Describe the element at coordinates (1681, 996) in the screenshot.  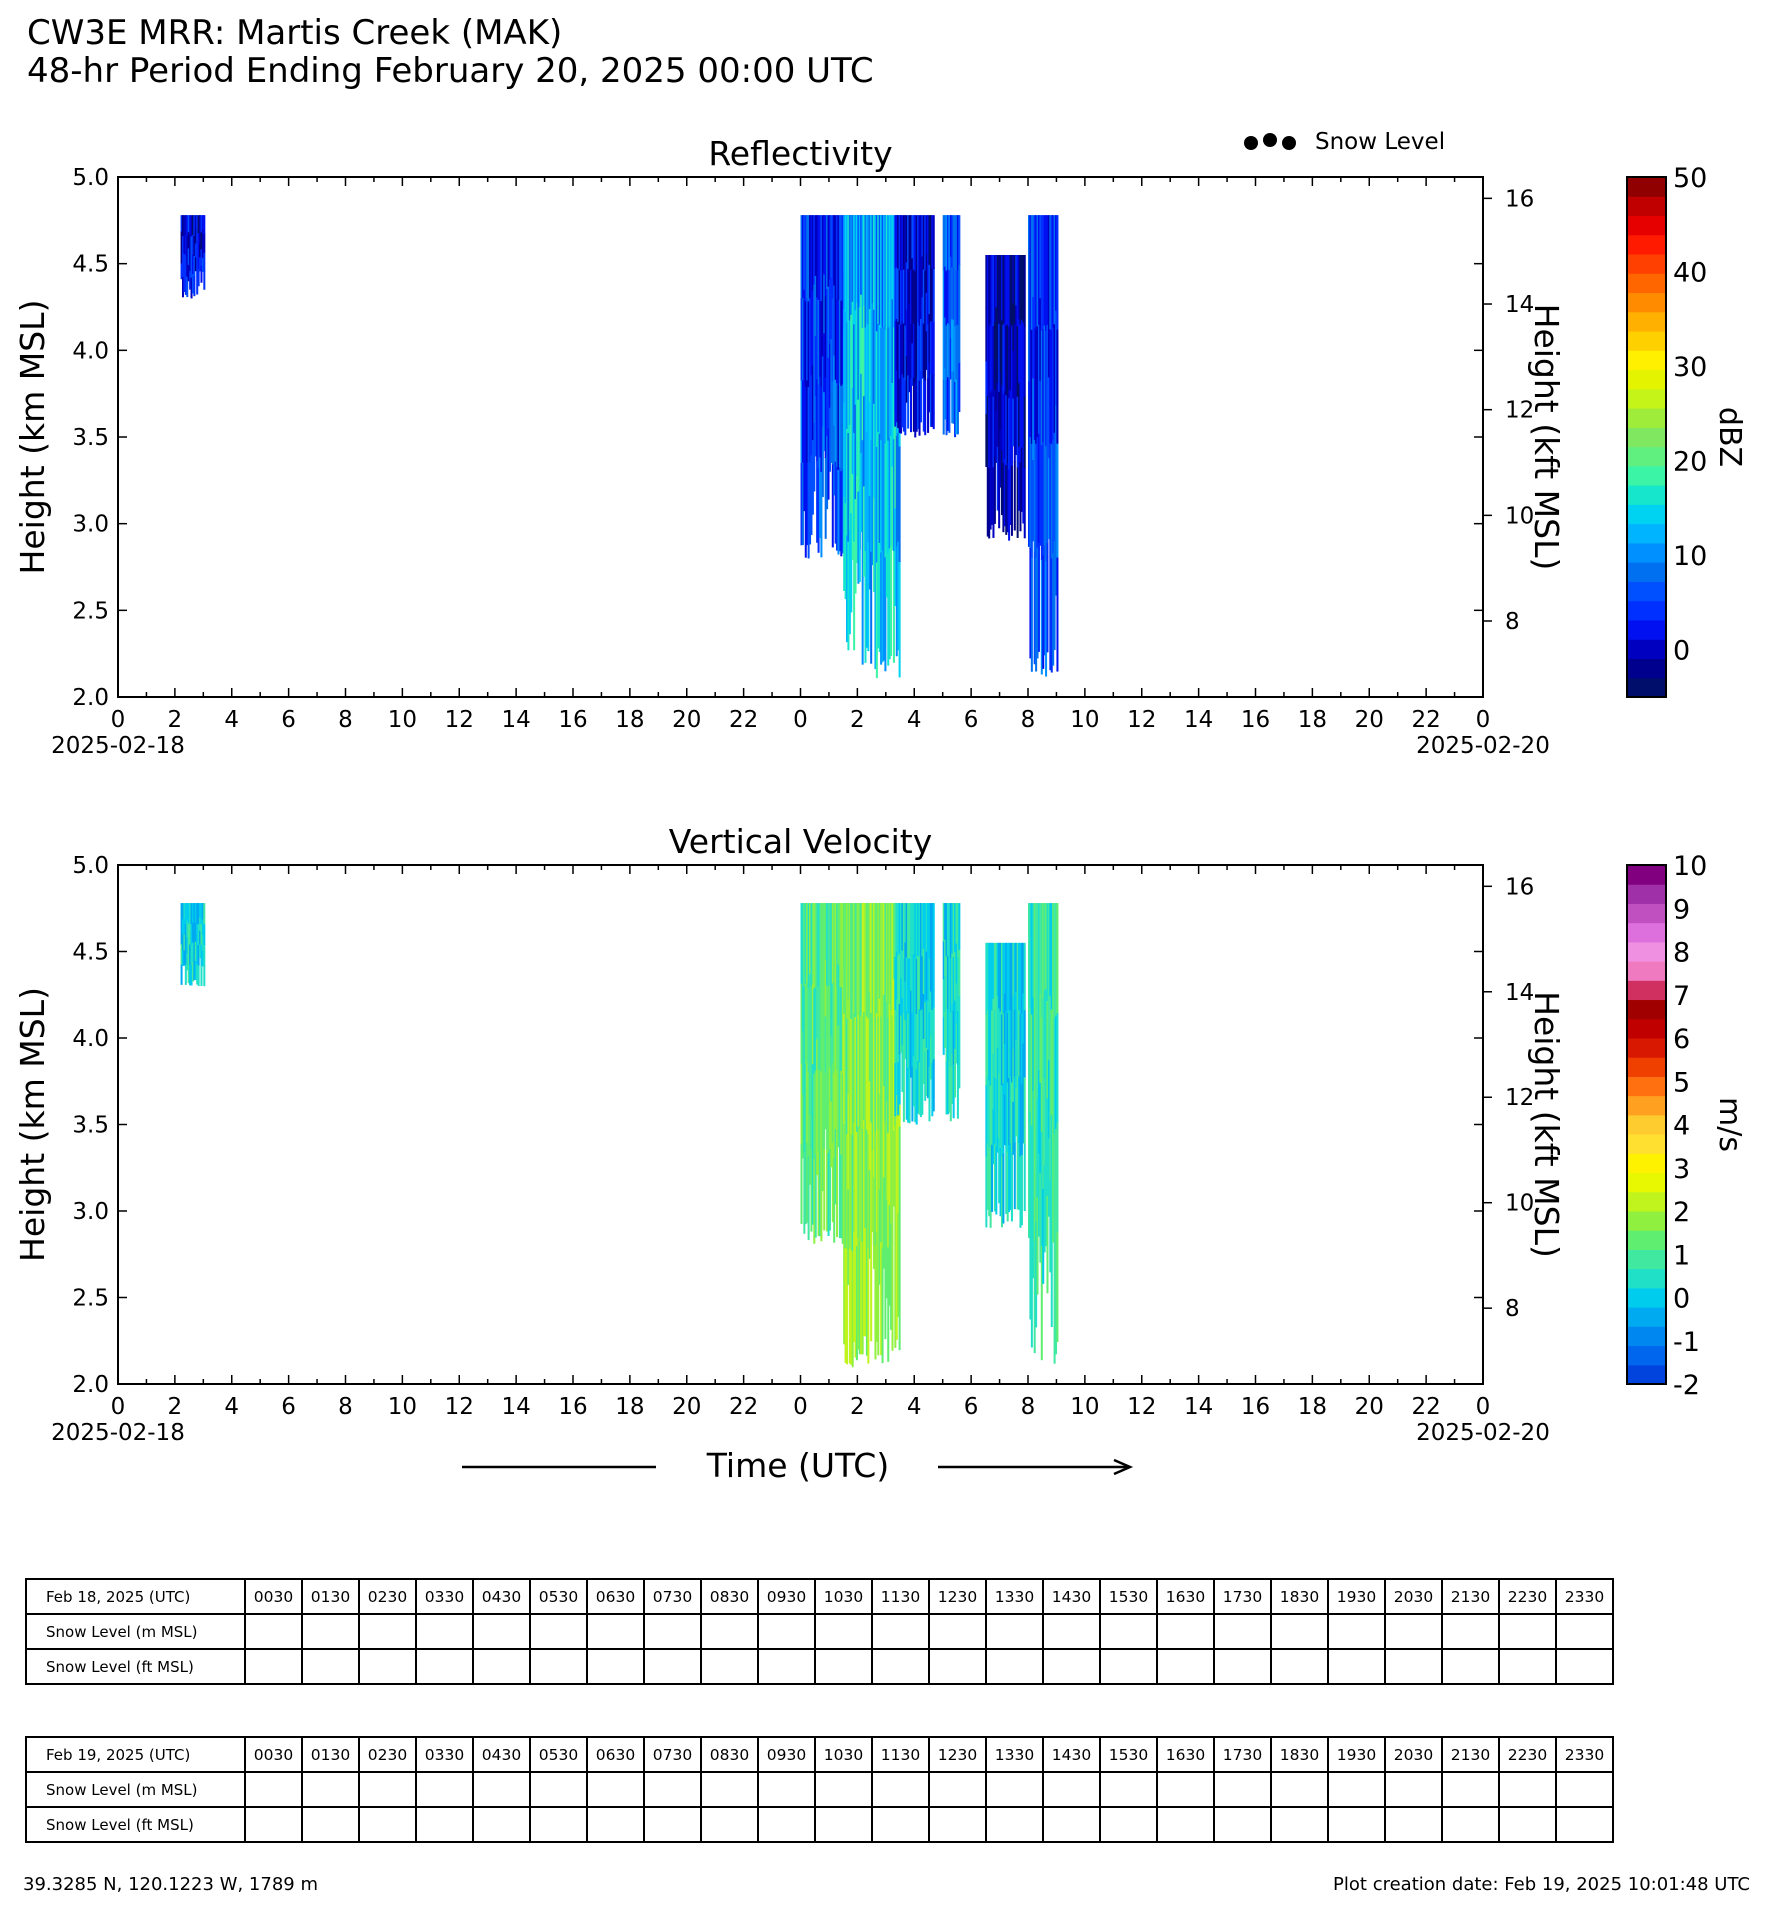
I see `colorbar-tick-label: 7` at that location.